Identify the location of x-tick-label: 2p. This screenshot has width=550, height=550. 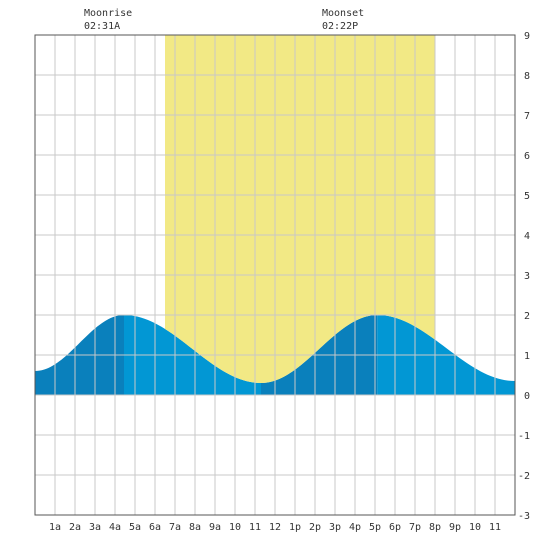
(315, 527).